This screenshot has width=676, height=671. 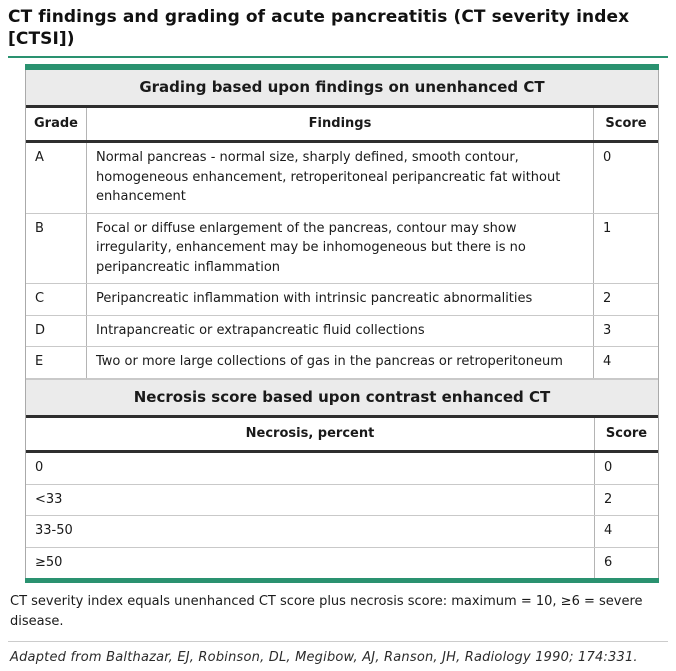 I want to click on necrosis-percent-cell: 33-50, so click(x=54, y=531).